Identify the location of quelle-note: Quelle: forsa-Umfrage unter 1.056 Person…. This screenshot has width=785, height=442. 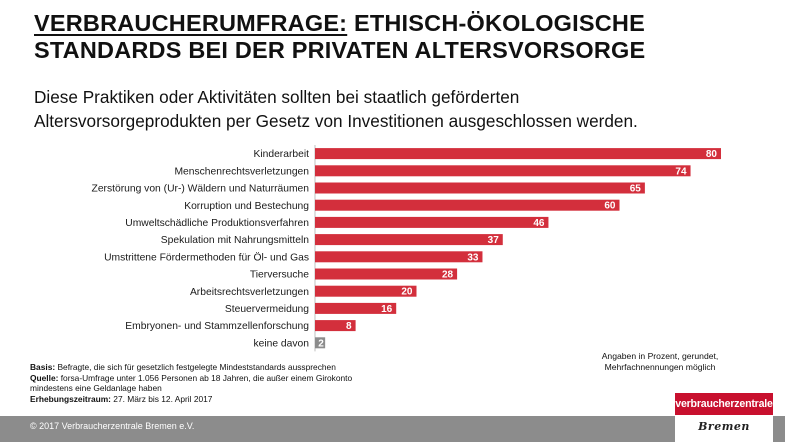
(240, 378).